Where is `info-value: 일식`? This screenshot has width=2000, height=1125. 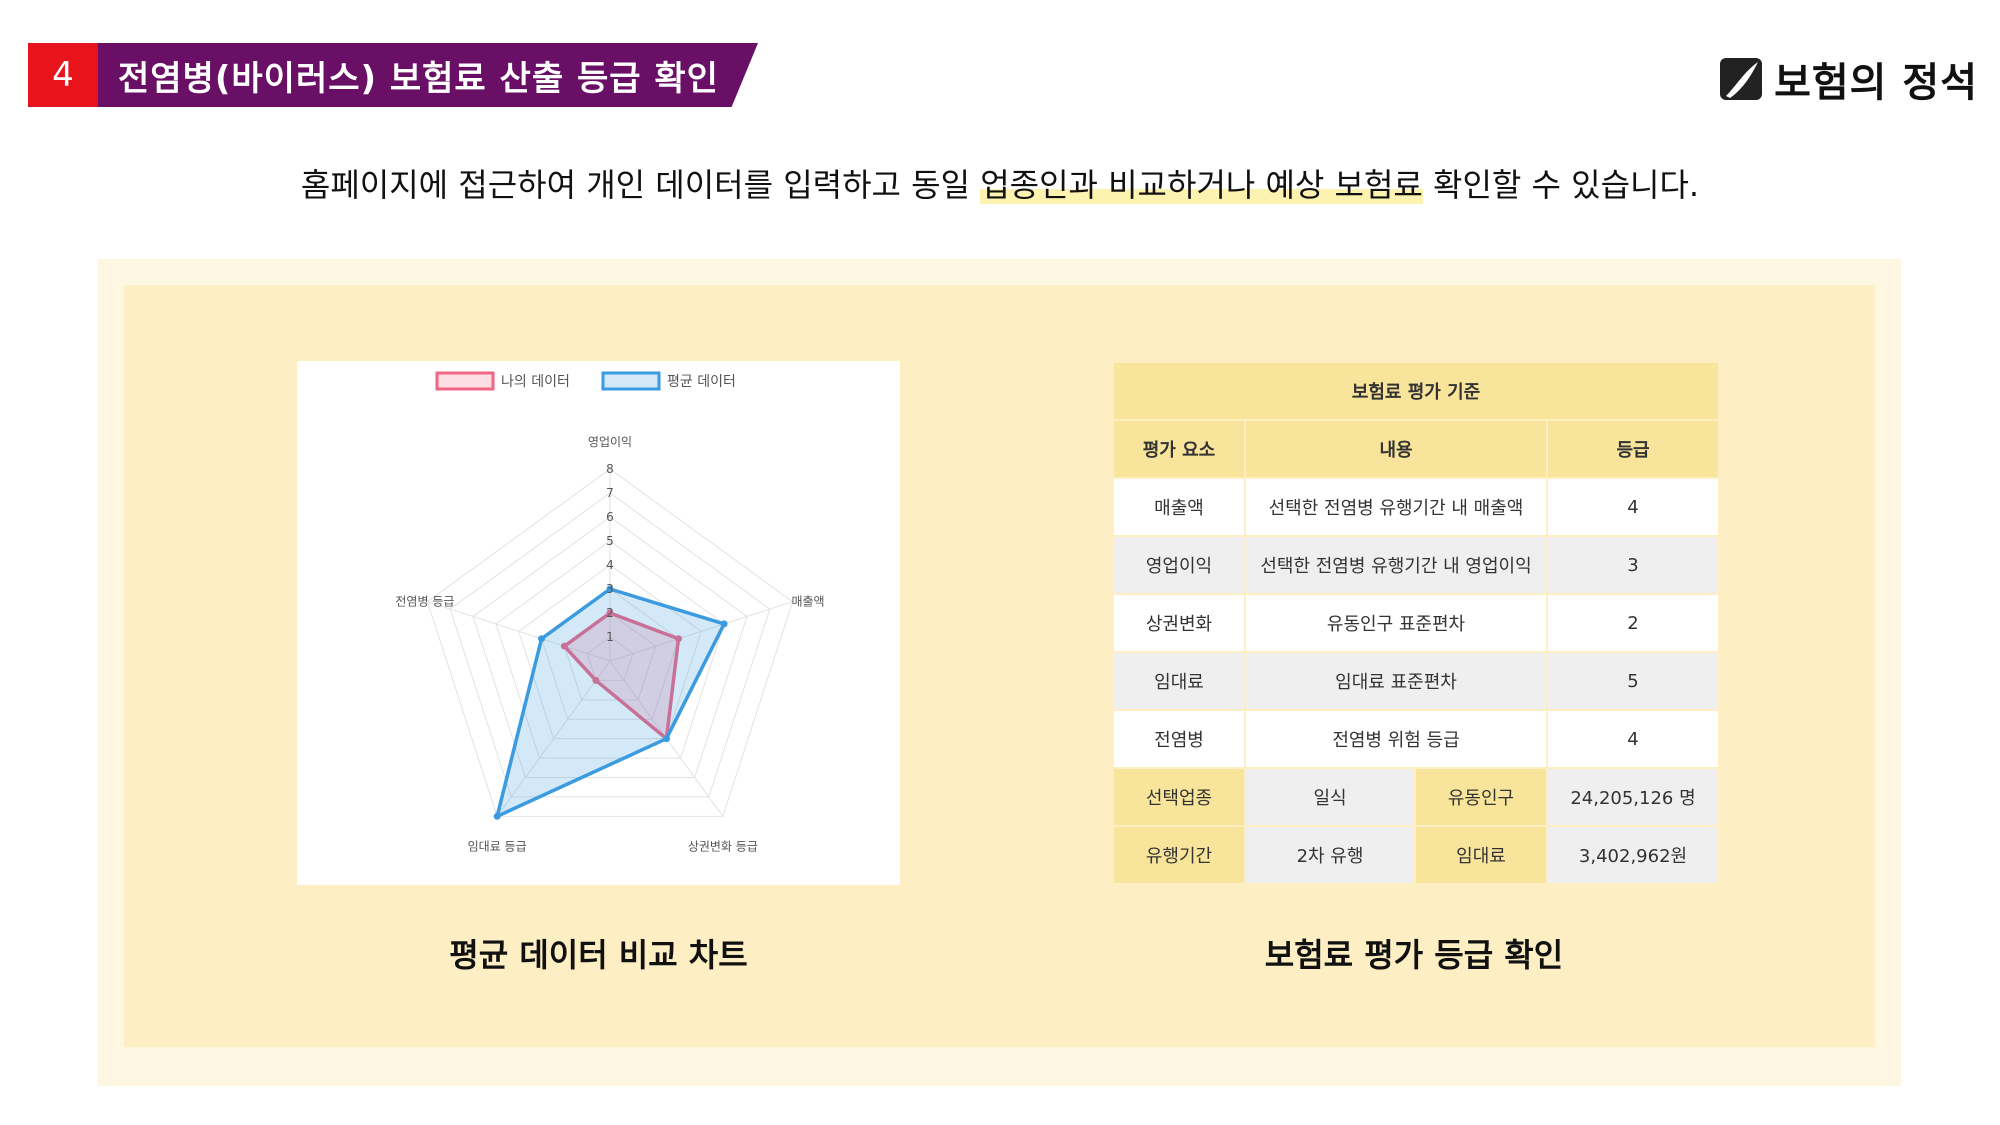
info-value: 일식 is located at coordinates (1330, 797).